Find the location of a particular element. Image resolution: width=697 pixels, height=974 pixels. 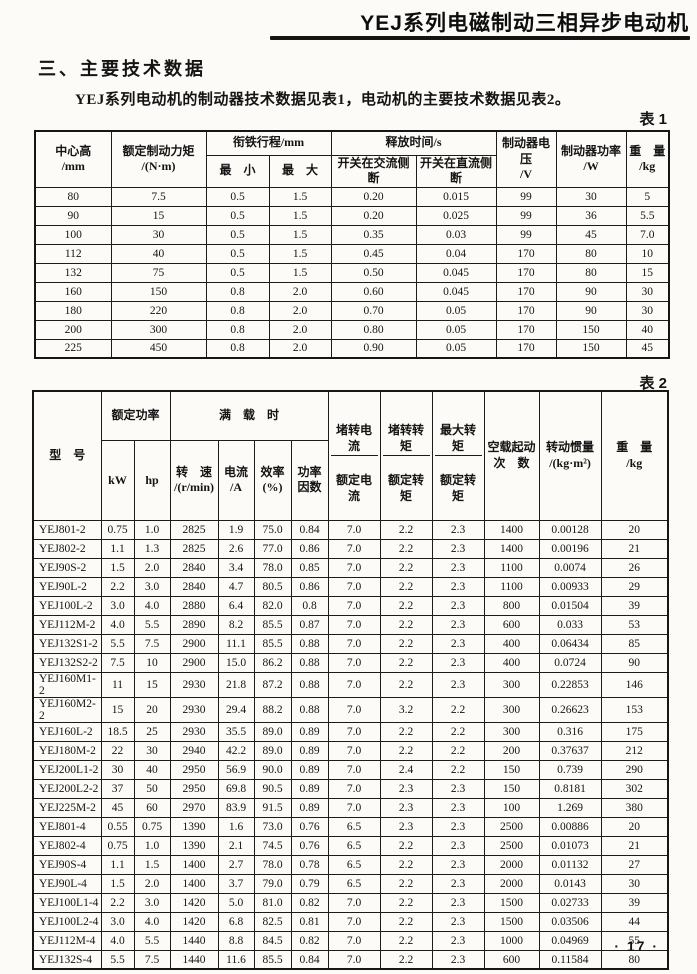

value-cell: 2.4 is located at coordinates (406, 769).